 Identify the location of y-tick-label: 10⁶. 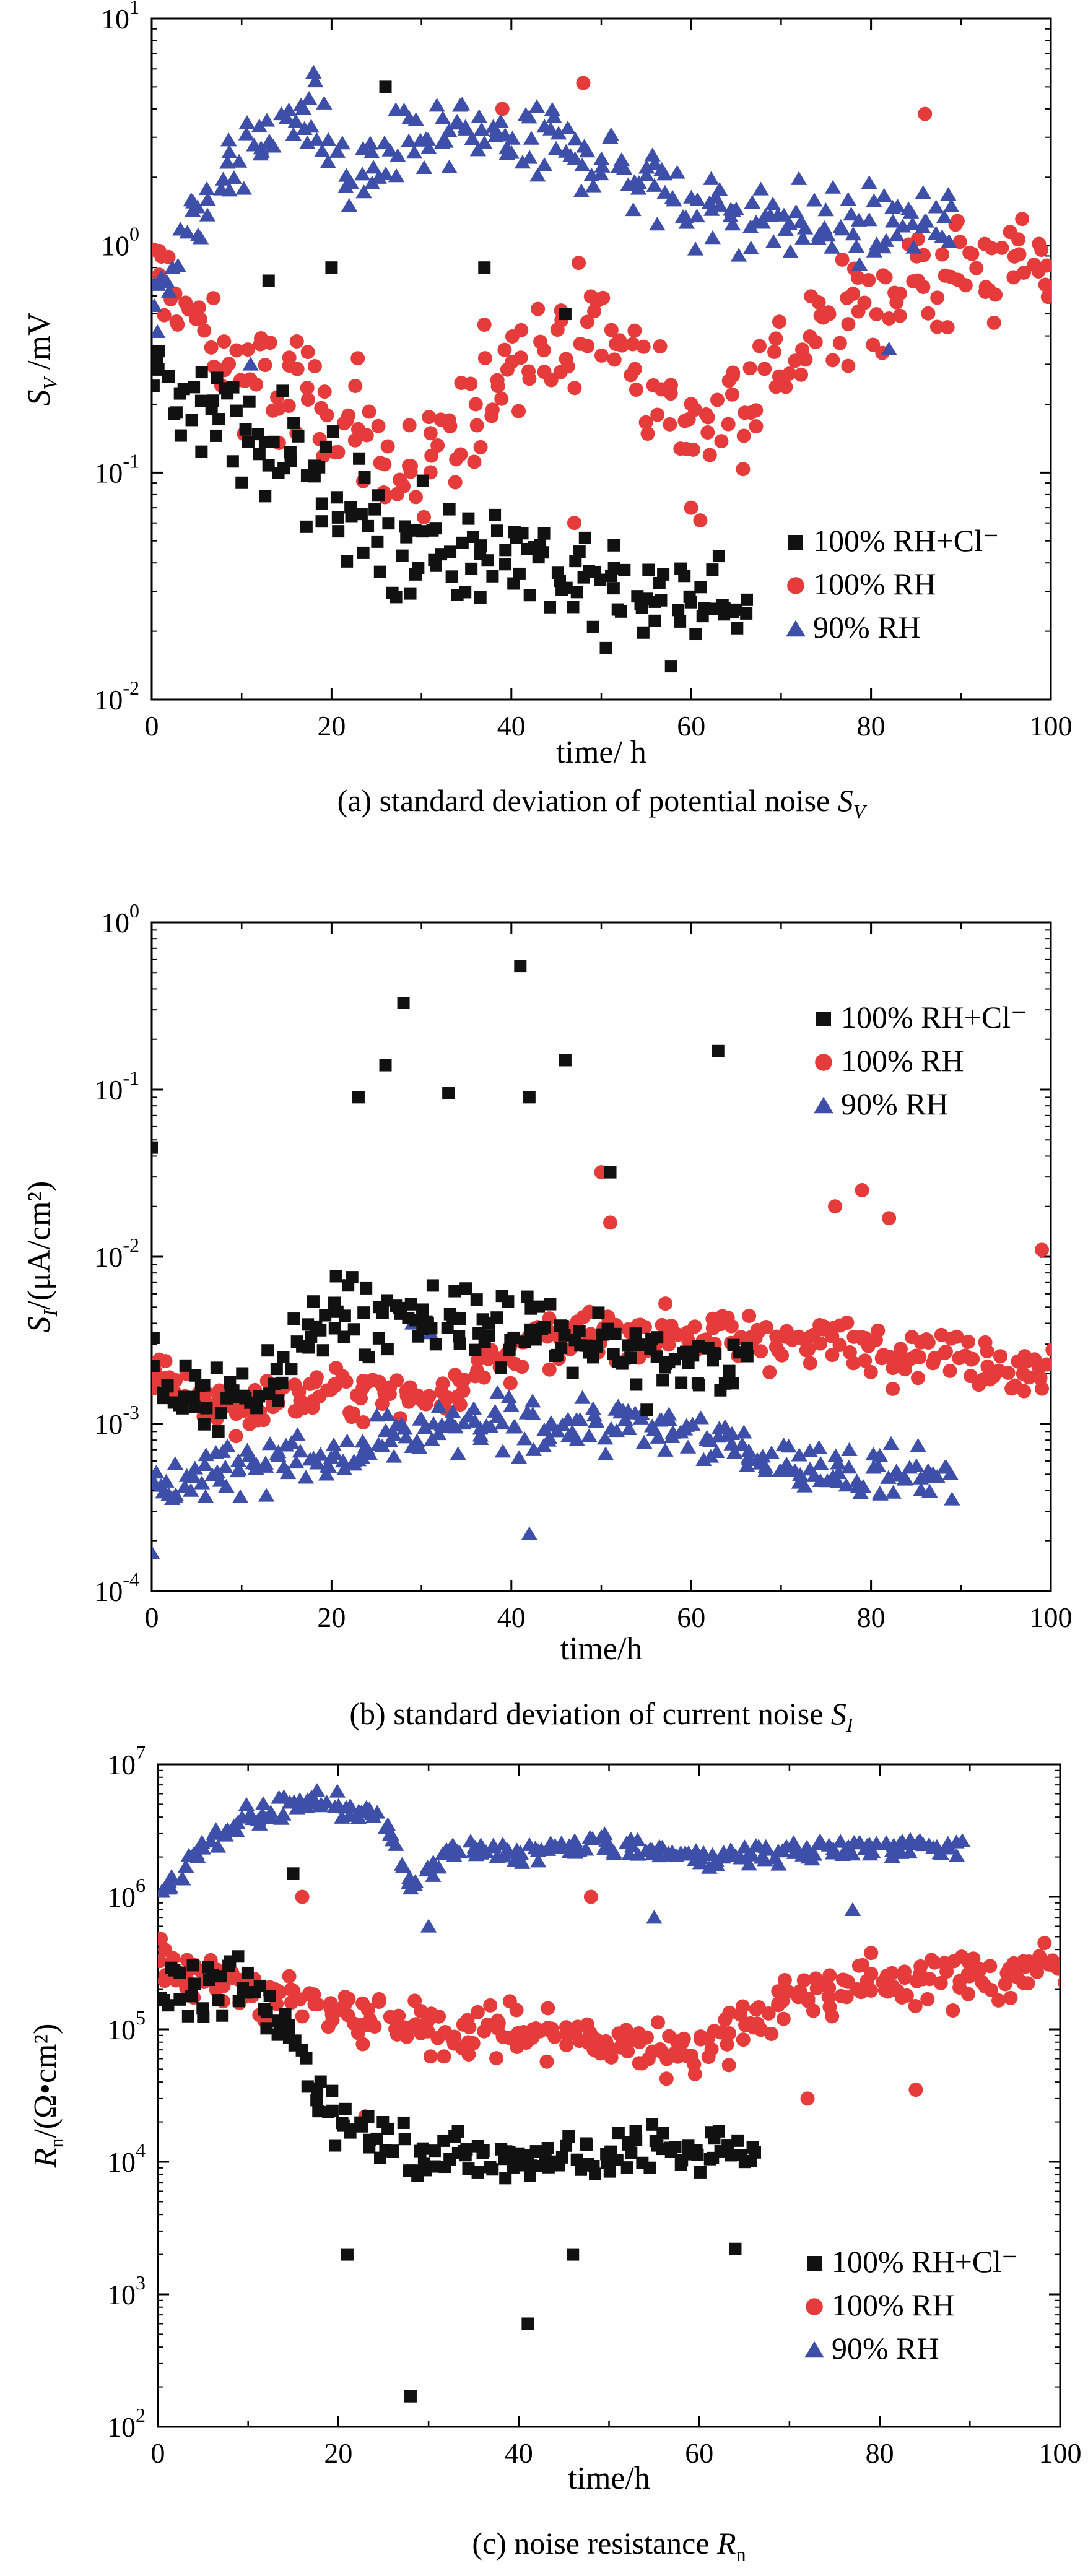
(127, 1893).